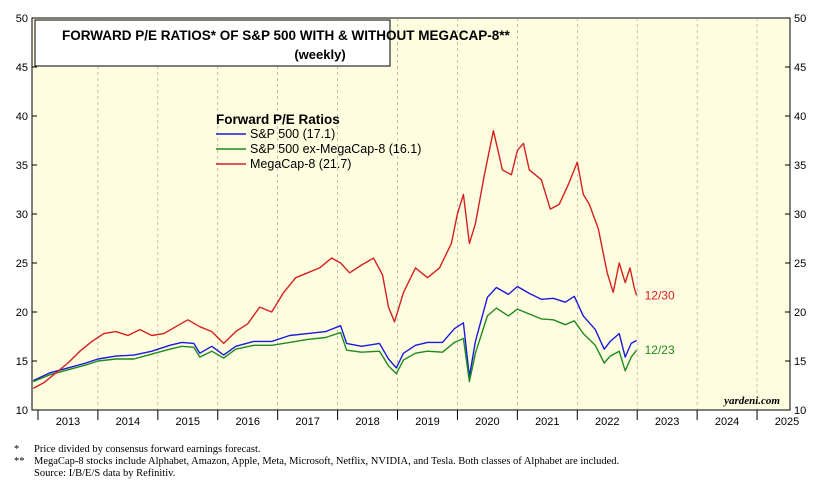 The image size is (826, 480). What do you see at coordinates (319, 54) in the screenshot?
I see `chart-subtitle: (weekly)` at bounding box center [319, 54].